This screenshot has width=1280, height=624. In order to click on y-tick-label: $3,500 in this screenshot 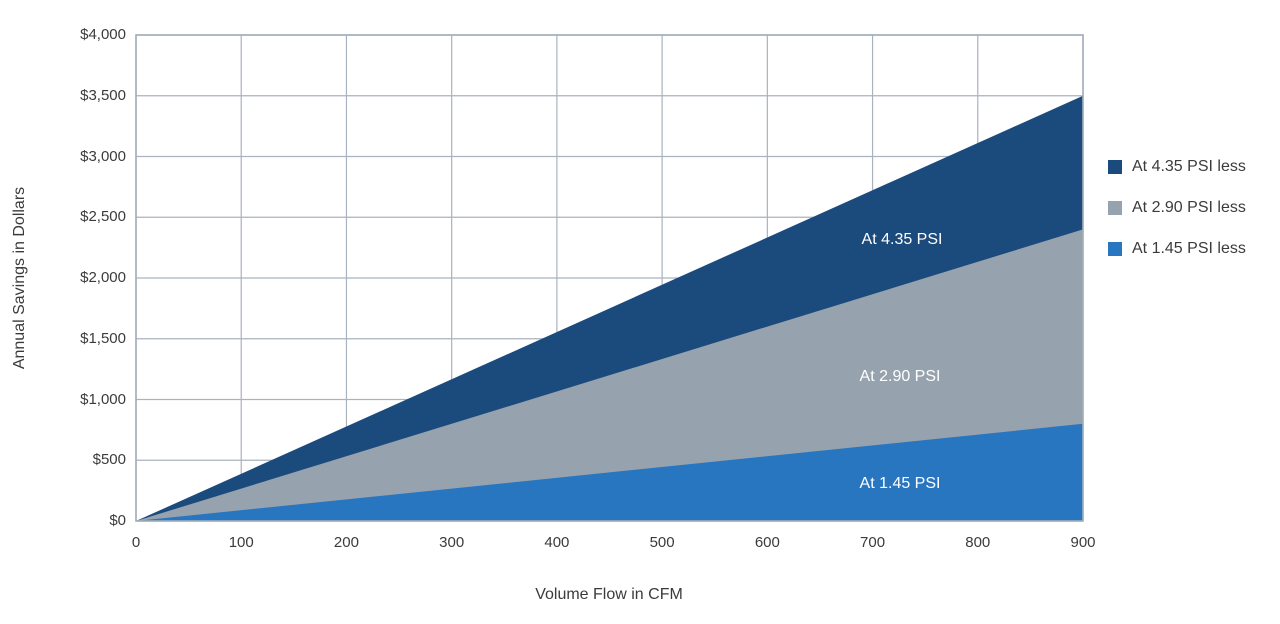, I will do `click(103, 95)`.